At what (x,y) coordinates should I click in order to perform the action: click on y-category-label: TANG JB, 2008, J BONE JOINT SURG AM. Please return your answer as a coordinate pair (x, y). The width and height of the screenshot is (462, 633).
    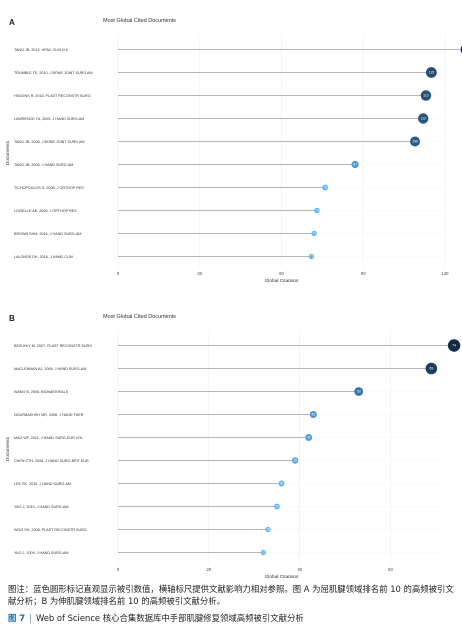
    Looking at the image, I should click on (49, 142).